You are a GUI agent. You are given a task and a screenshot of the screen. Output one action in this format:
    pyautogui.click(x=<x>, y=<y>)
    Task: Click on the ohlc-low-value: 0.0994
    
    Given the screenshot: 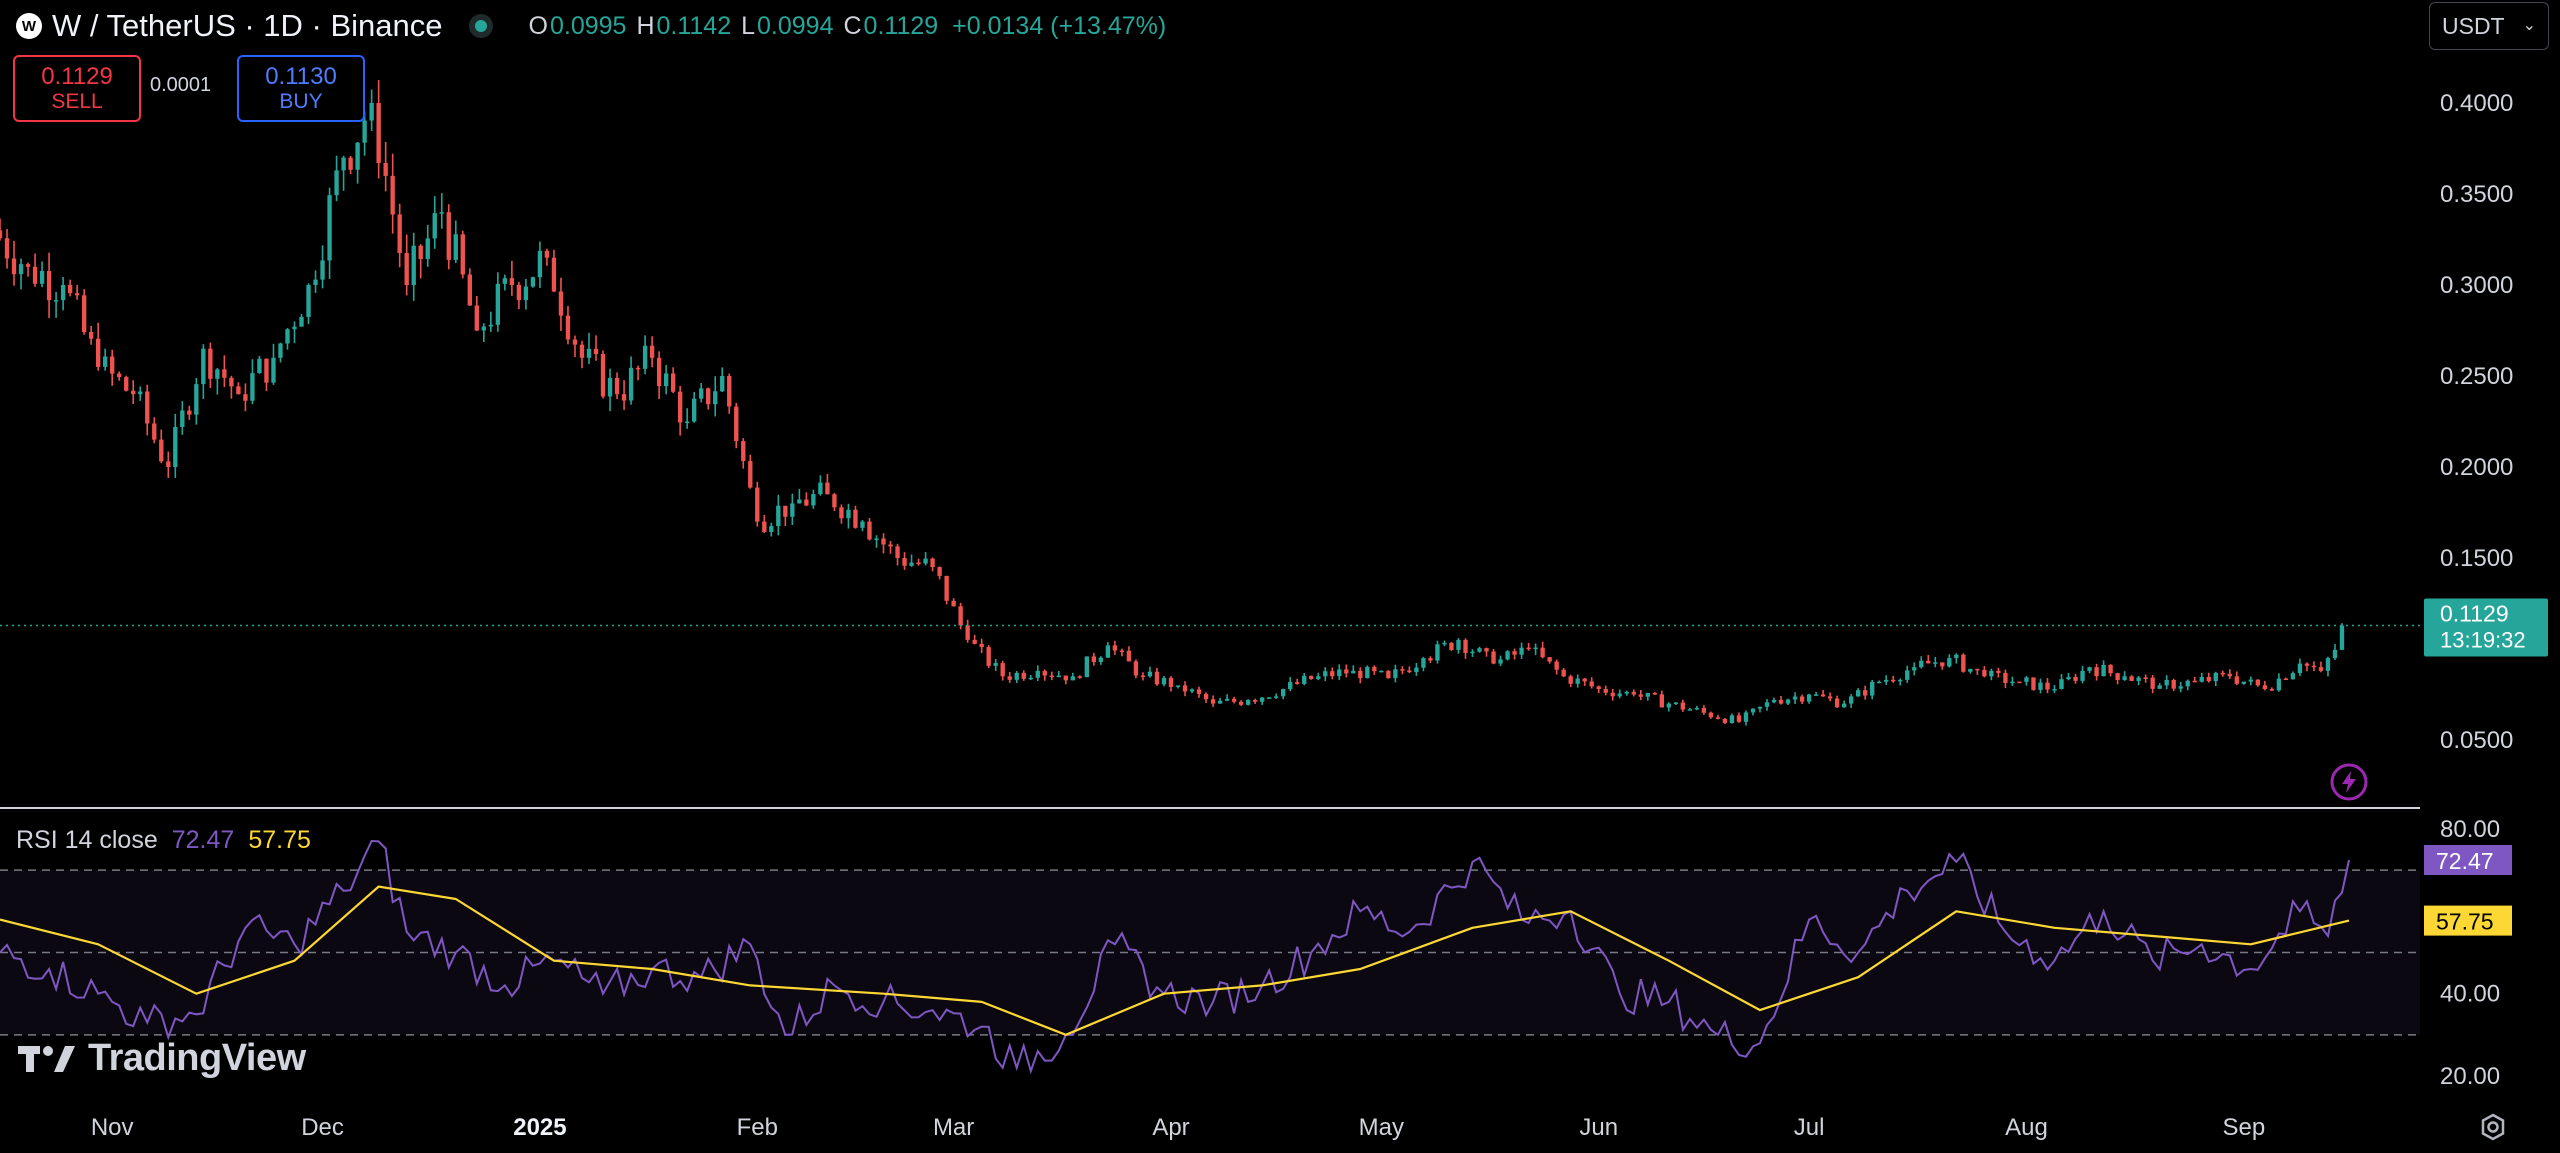 What is the action you would take?
    pyautogui.click(x=795, y=25)
    